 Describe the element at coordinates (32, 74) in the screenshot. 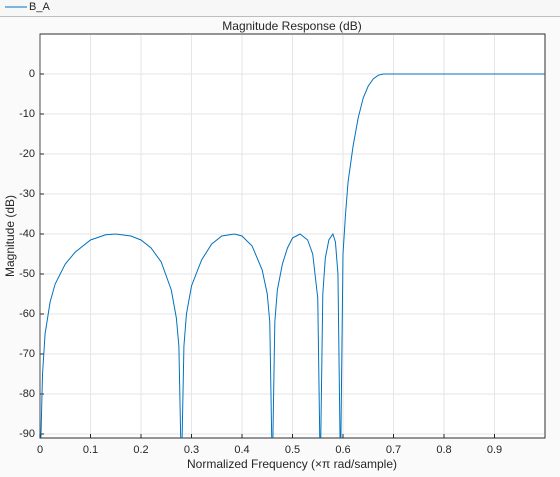

I see `y-tick-label: 0` at that location.